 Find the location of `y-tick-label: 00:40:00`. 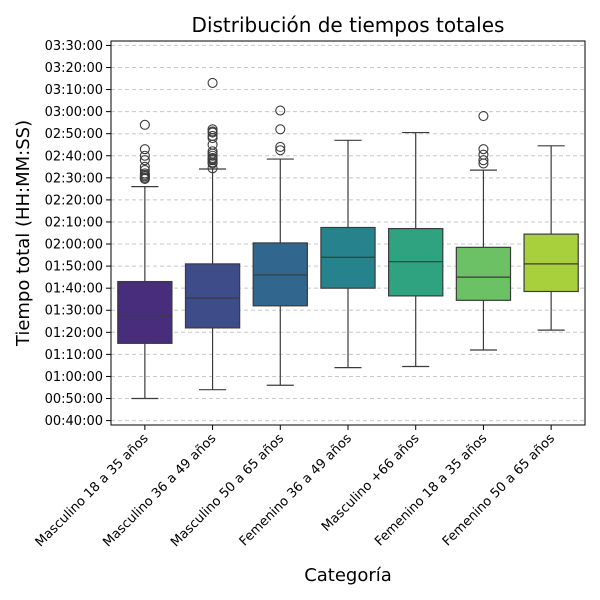

y-tick-label: 00:40:00 is located at coordinates (74, 421).